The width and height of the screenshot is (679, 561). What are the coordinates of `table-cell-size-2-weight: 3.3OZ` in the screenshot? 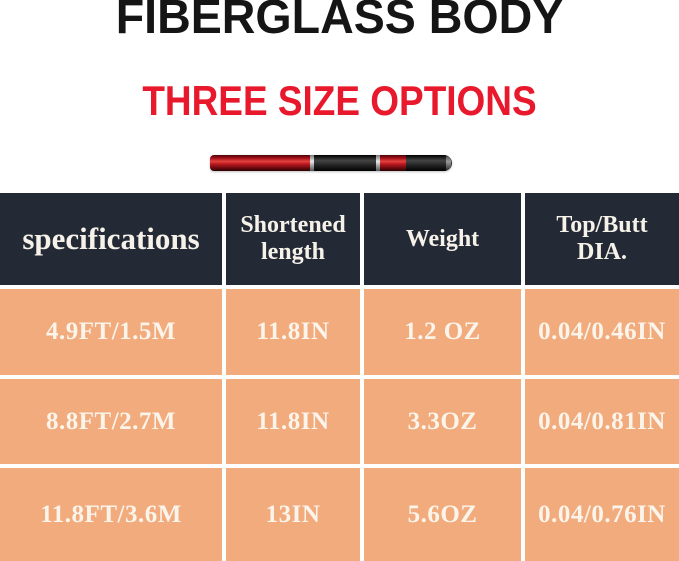 It's located at (442, 421).